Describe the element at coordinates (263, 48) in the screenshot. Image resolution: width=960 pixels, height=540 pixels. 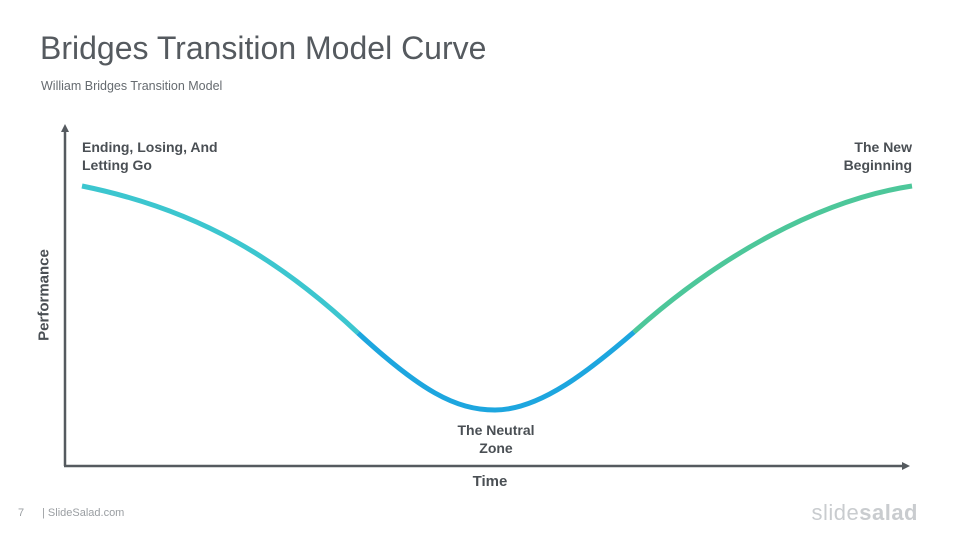
I see `slide-title: Bridges Transition Model Curve` at that location.